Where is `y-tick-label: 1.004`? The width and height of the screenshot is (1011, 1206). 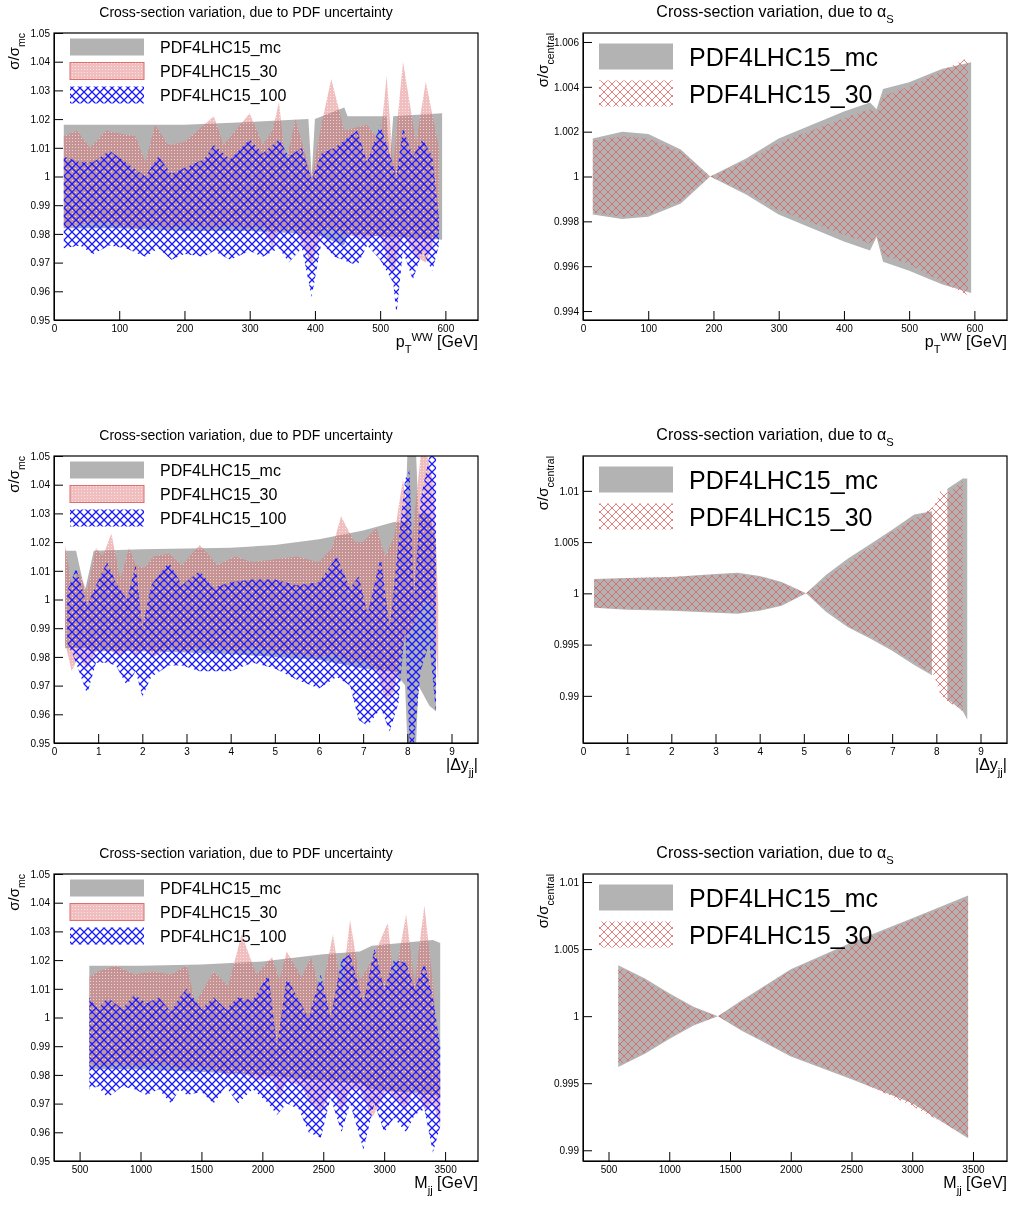
y-tick-label: 1.004 is located at coordinates (566, 87).